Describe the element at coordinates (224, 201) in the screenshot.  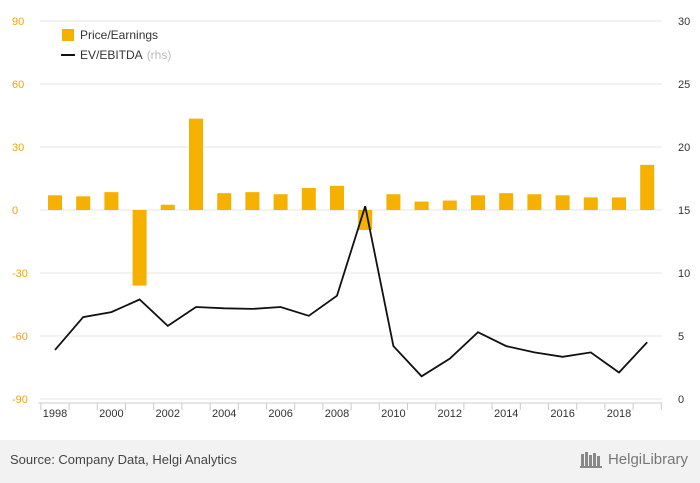
I see `bar-2004` at that location.